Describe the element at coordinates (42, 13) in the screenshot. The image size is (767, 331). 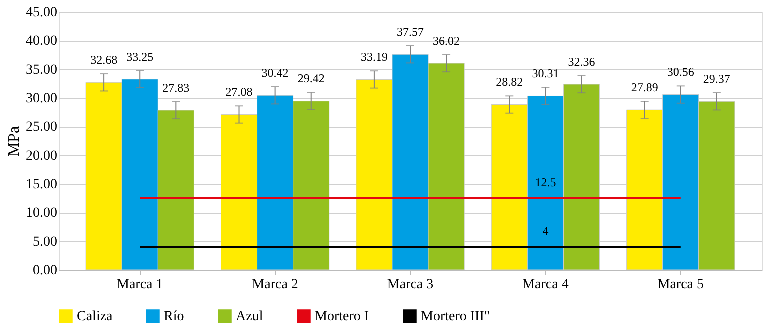
I see `y-tick-label: 45.00` at that location.